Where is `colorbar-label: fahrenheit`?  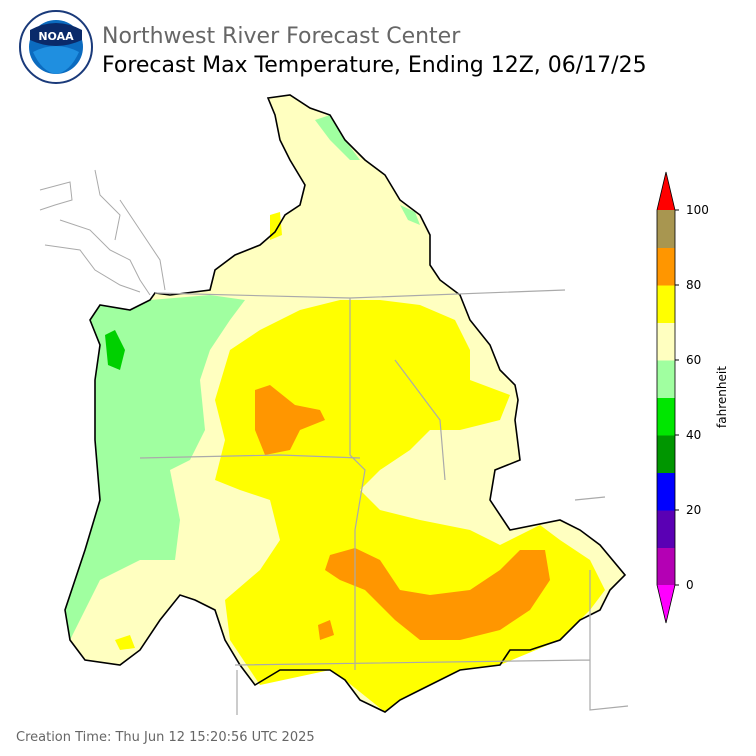
colorbar-label: fahrenheit is located at coordinates (722, 397).